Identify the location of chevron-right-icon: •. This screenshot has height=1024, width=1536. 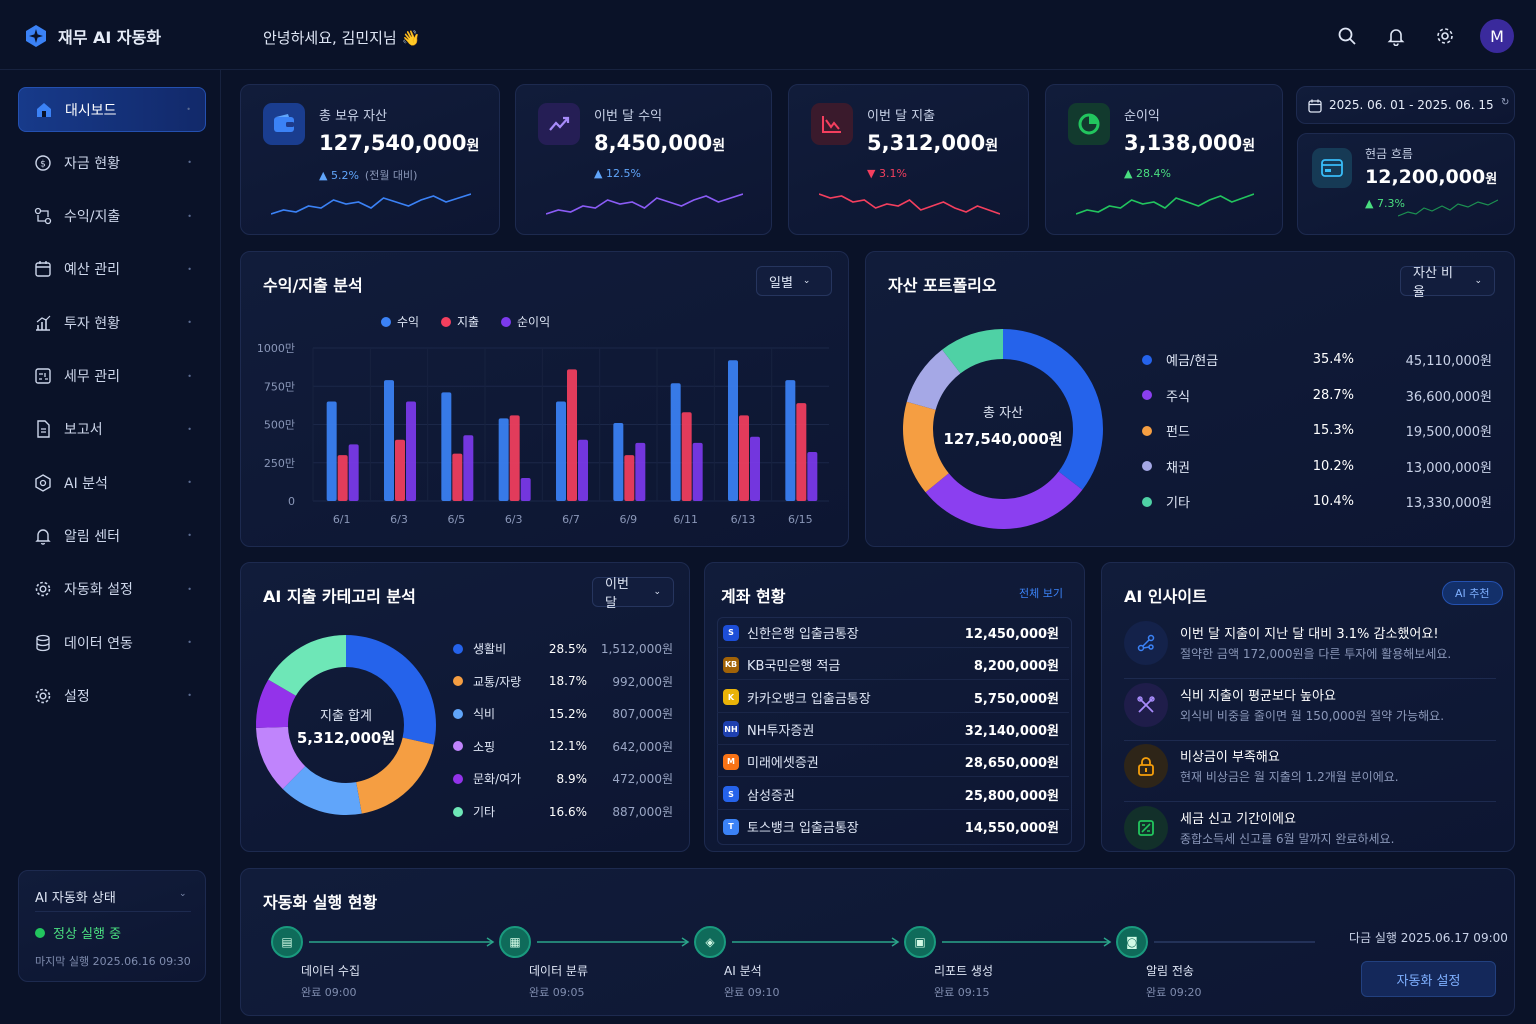
(189, 269).